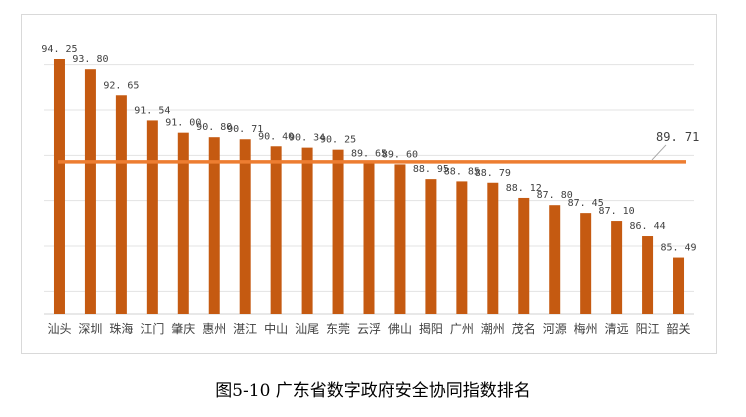  I want to click on data-label: 87. 80, so click(555, 195).